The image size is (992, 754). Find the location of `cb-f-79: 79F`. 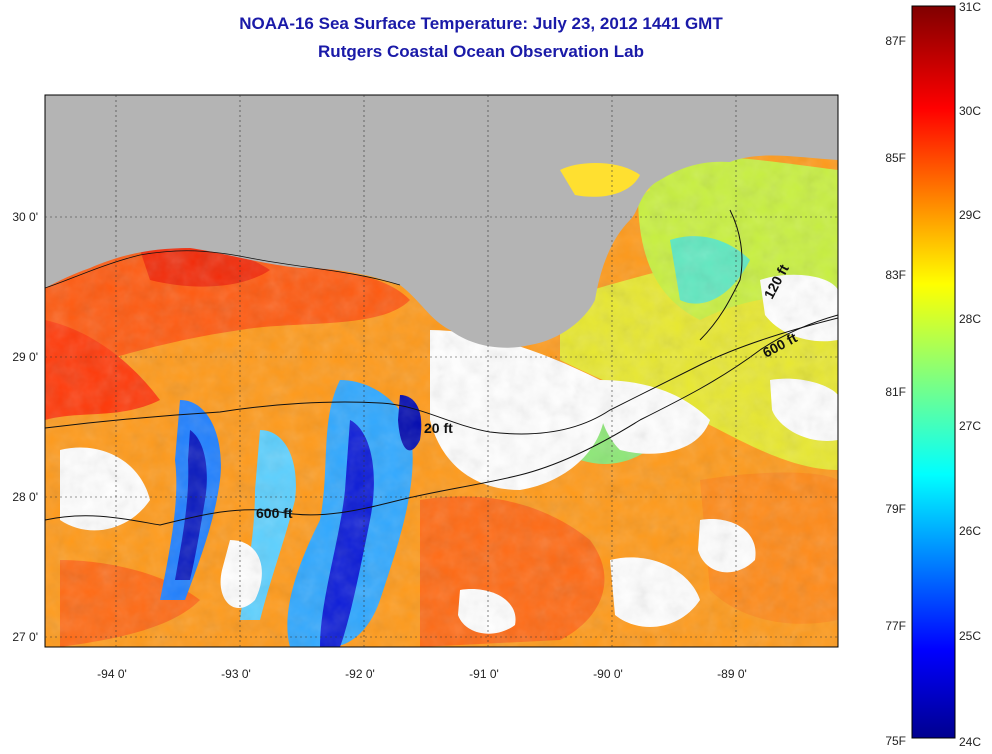

cb-f-79: 79F is located at coordinates (895, 509).